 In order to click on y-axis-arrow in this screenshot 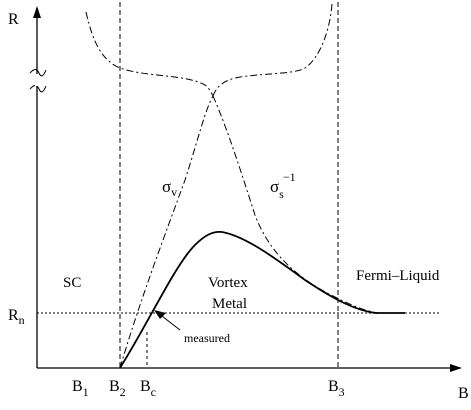, I will do `click(37, 12)`.